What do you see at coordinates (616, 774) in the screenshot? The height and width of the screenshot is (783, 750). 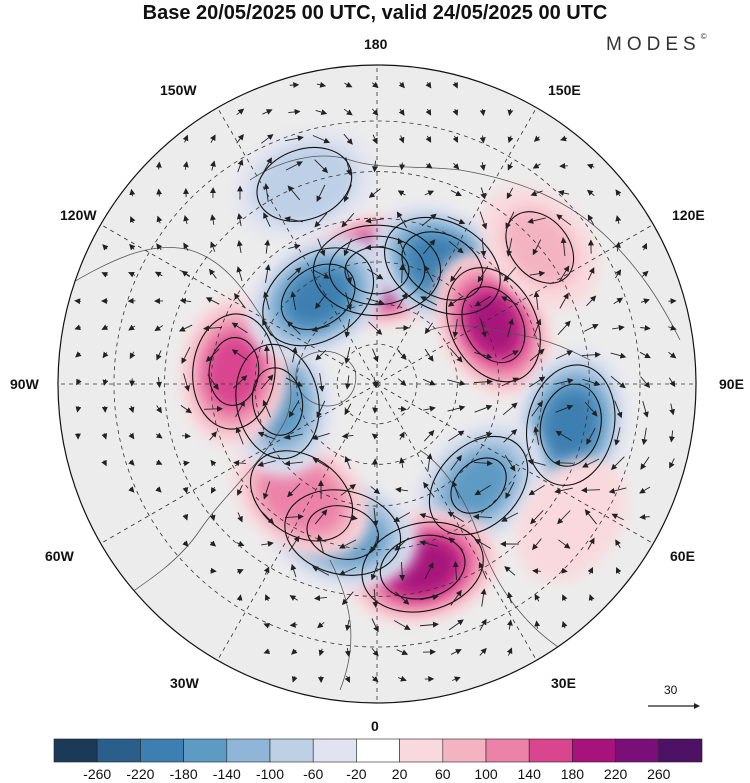 I see `colorbar-tick-label: 220` at bounding box center [616, 774].